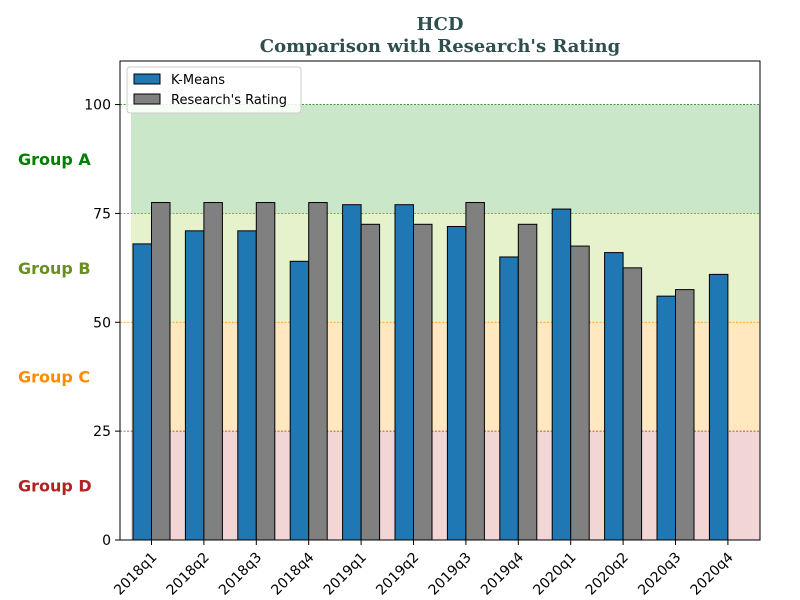 Image resolution: width=800 pixels, height=600 pixels. Describe the element at coordinates (450, 574) in the screenshot. I see `x-tick-label-6: 2019q3` at that location.